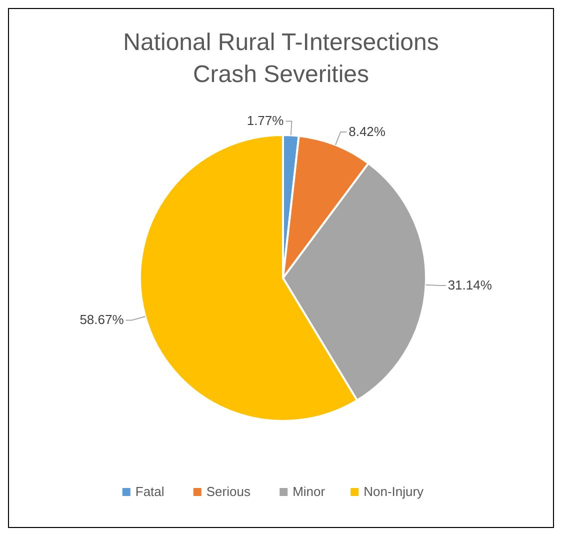  Describe the element at coordinates (281, 58) in the screenshot. I see `chart-title: National Rural T-Intersections Crash Severities` at that location.